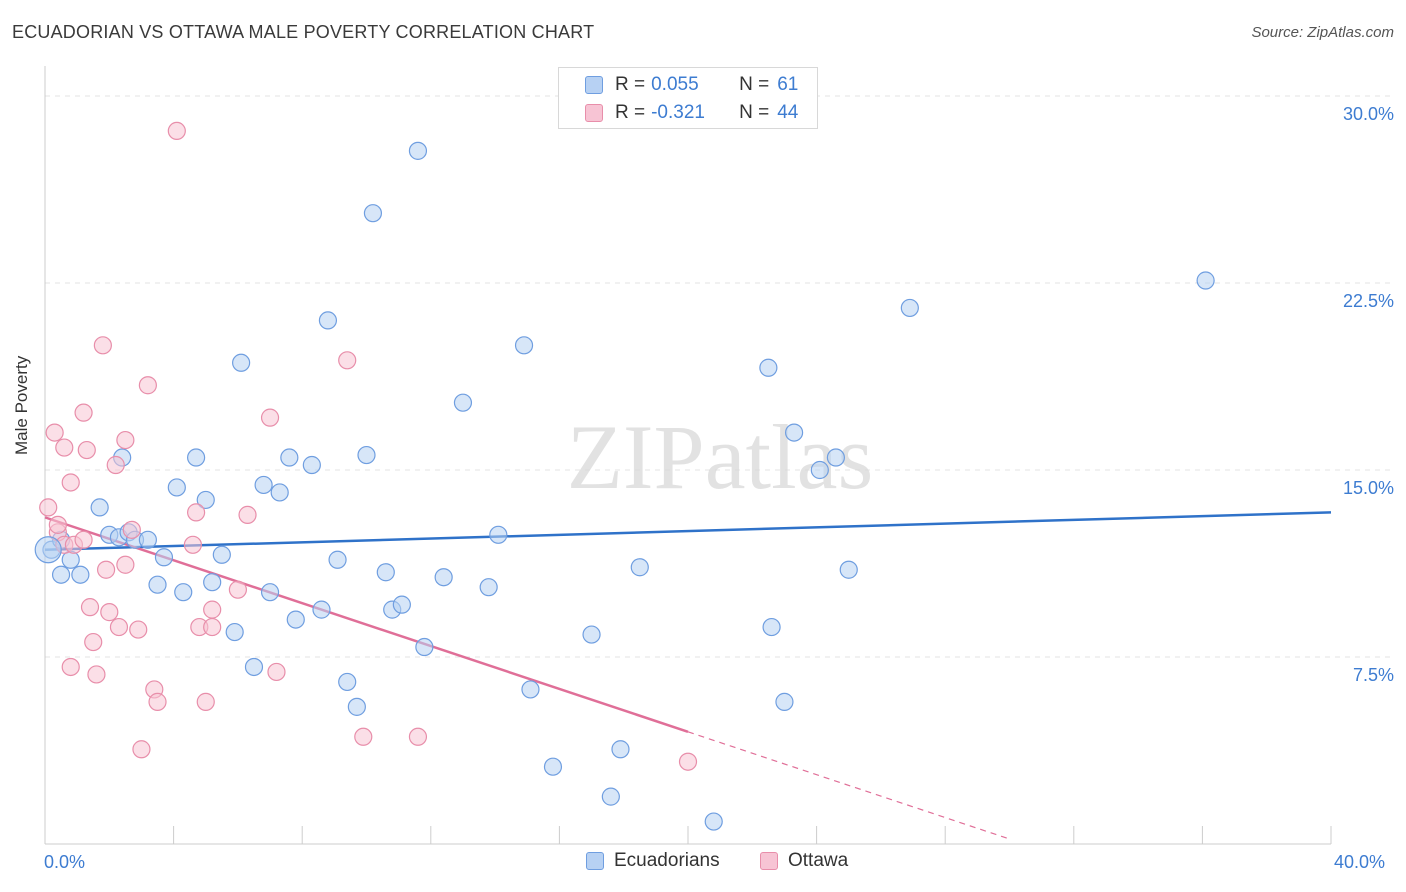  Describe the element at coordinates (1368, 301) in the screenshot. I see `y-tick-label-2: 22.5%` at that location.